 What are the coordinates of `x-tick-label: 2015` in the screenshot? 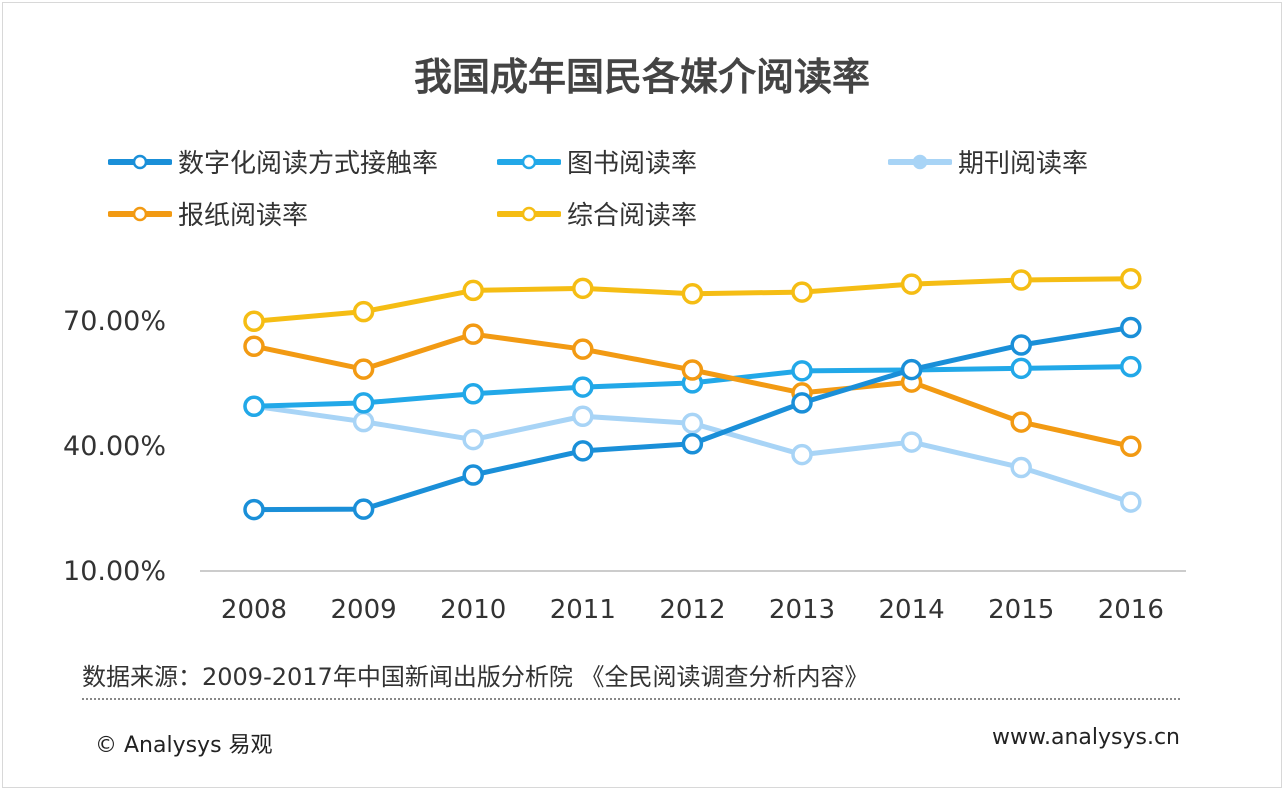 It's located at (1021, 610).